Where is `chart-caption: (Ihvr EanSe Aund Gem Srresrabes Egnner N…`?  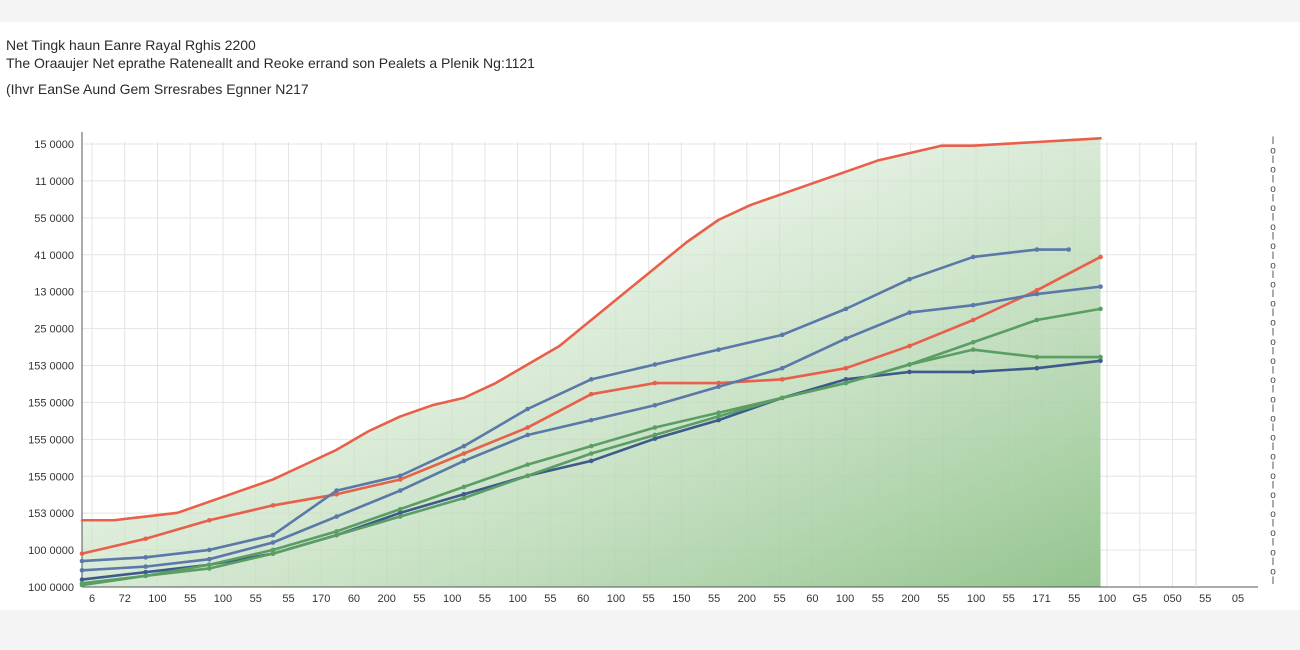 chart-caption: (Ihvr EanSe Aund Gem Srresrabes Egnner N… is located at coordinates (157, 89).